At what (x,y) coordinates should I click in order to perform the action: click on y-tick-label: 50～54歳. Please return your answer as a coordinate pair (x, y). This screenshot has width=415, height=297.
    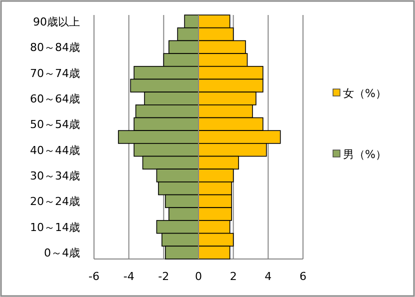
    Looking at the image, I should click on (55, 125).